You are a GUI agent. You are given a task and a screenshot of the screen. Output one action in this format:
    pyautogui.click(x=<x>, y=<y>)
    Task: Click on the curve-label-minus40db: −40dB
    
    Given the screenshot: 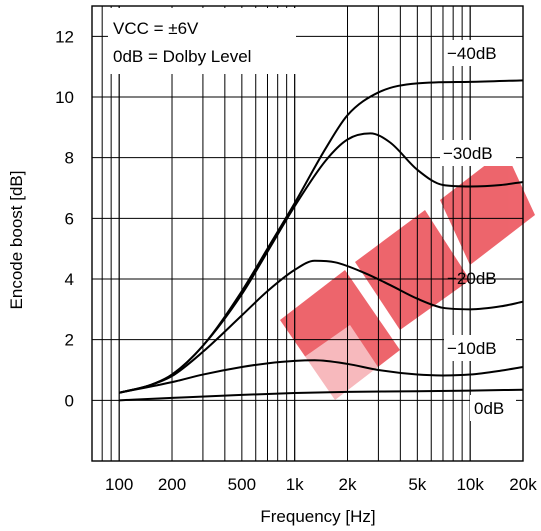 What is the action you would take?
    pyautogui.click(x=472, y=53)
    